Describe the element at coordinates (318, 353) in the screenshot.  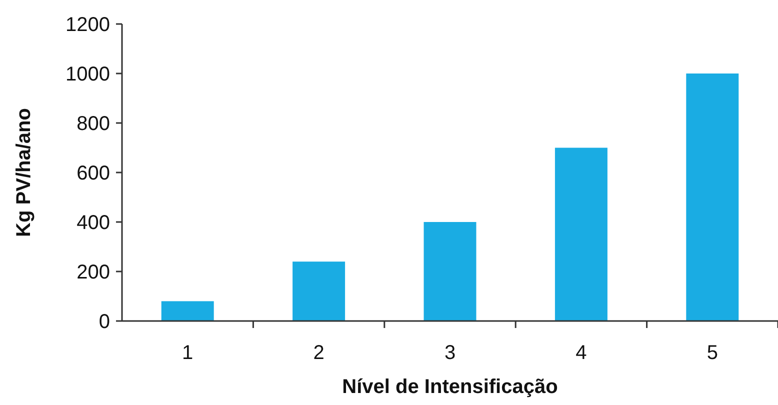
I see `x-tick-label: 2` at that location.